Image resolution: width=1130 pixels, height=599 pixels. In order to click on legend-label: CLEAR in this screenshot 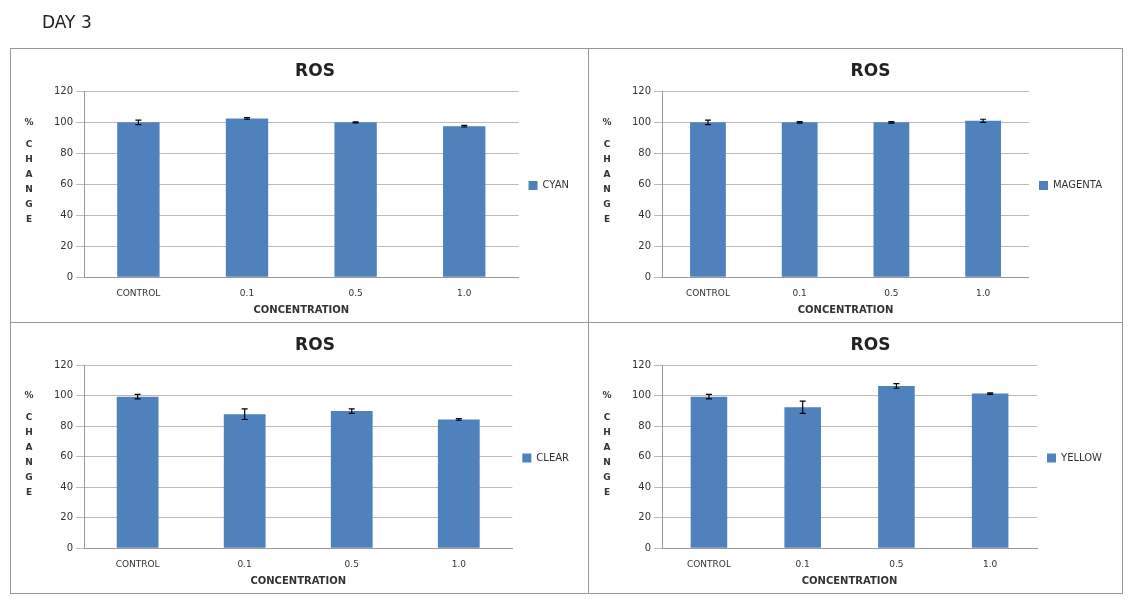, I will do `click(553, 457)`.